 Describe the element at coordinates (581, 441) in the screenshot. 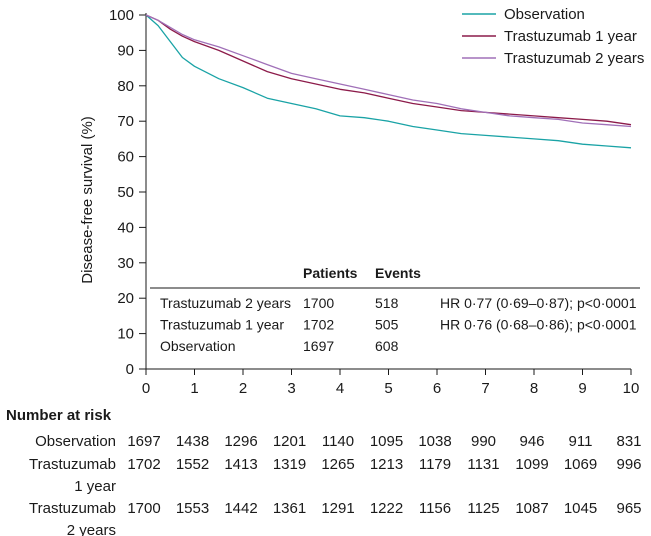

I see `risk-count: 911` at that location.